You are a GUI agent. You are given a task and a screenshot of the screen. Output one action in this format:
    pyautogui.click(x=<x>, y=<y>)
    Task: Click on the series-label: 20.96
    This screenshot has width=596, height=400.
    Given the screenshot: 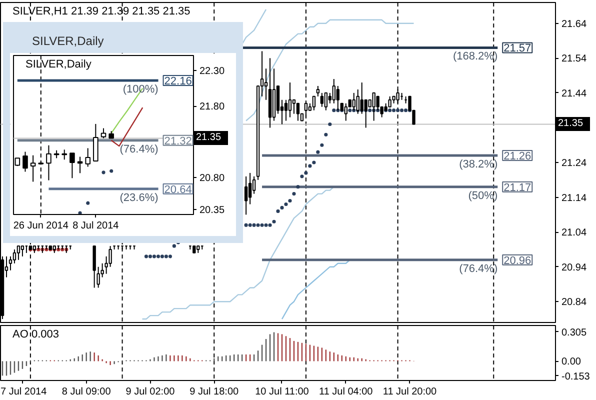 What is the action you would take?
    pyautogui.click(x=518, y=260)
    